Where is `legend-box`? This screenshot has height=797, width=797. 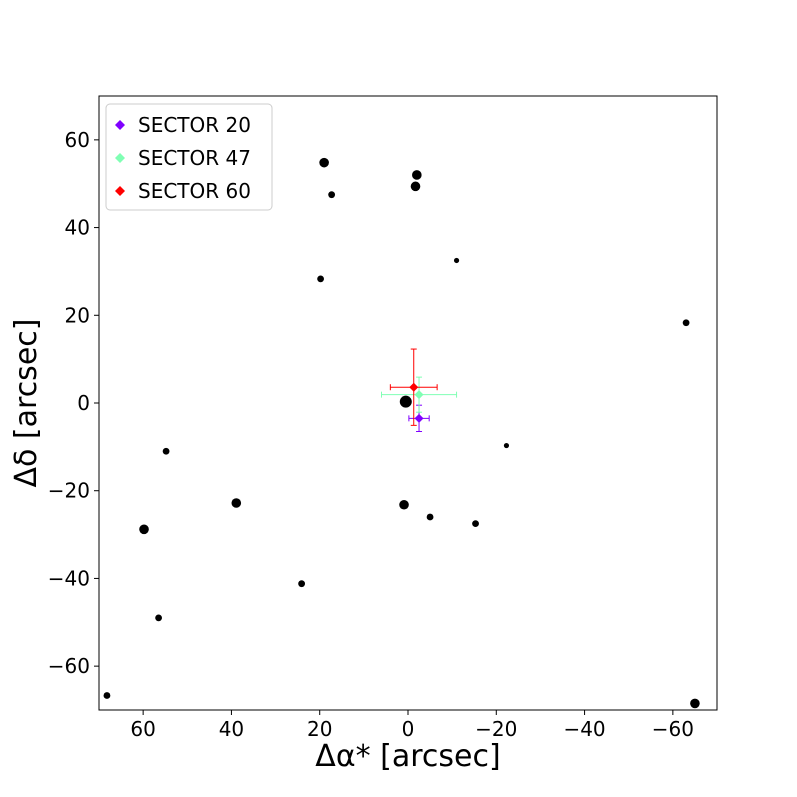
legend-box is located at coordinates (189, 157).